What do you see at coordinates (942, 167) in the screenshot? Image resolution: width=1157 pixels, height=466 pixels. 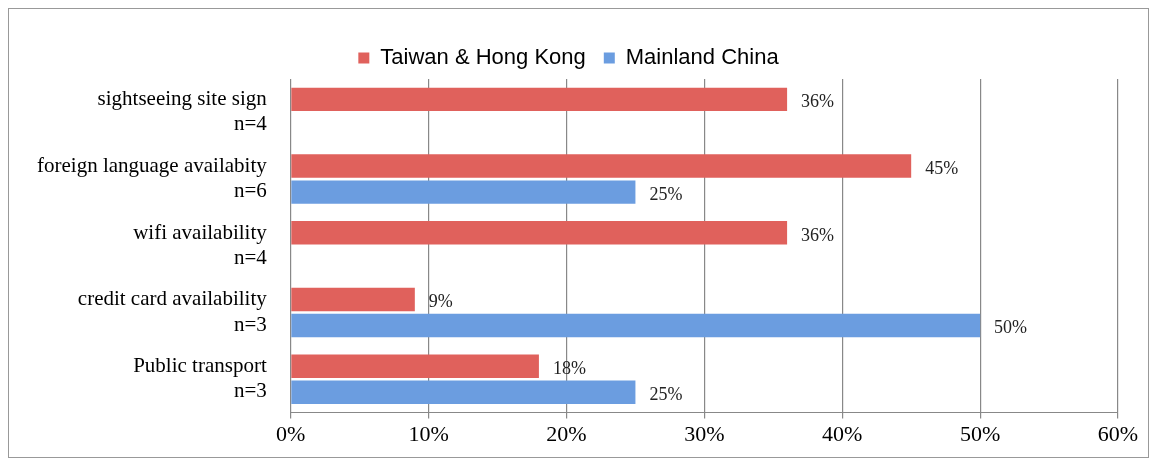 I see `data-label: 45%` at bounding box center [942, 167].